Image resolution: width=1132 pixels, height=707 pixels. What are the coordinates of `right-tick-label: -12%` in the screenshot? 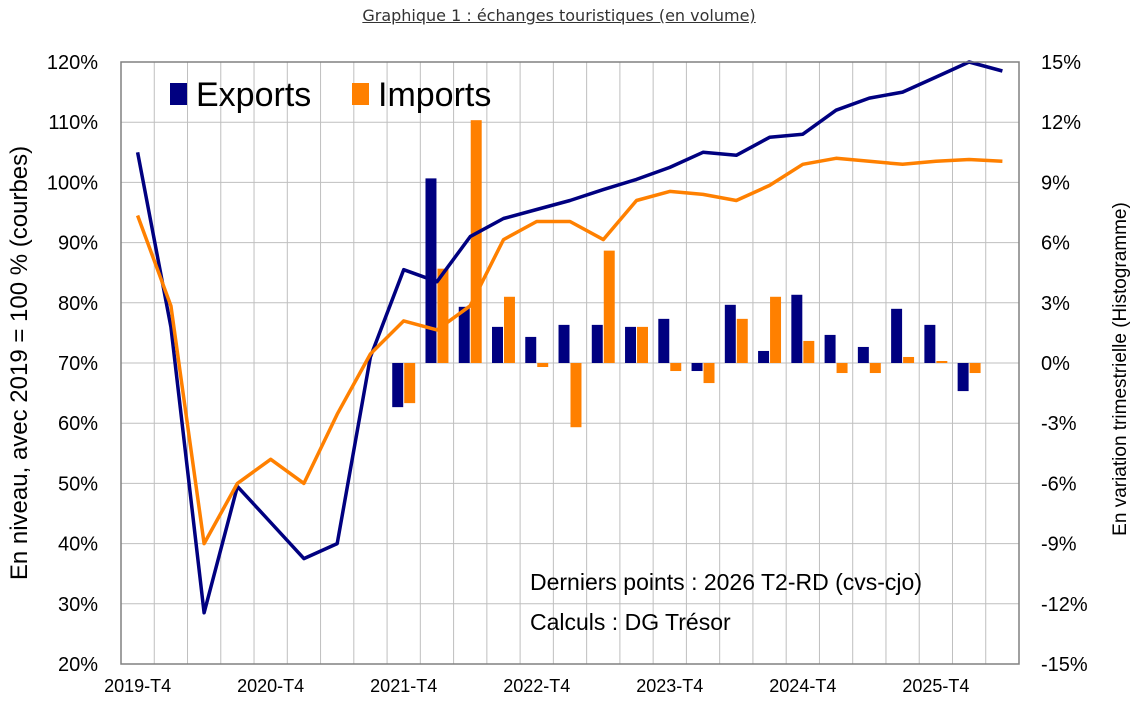 It's located at (1064, 605).